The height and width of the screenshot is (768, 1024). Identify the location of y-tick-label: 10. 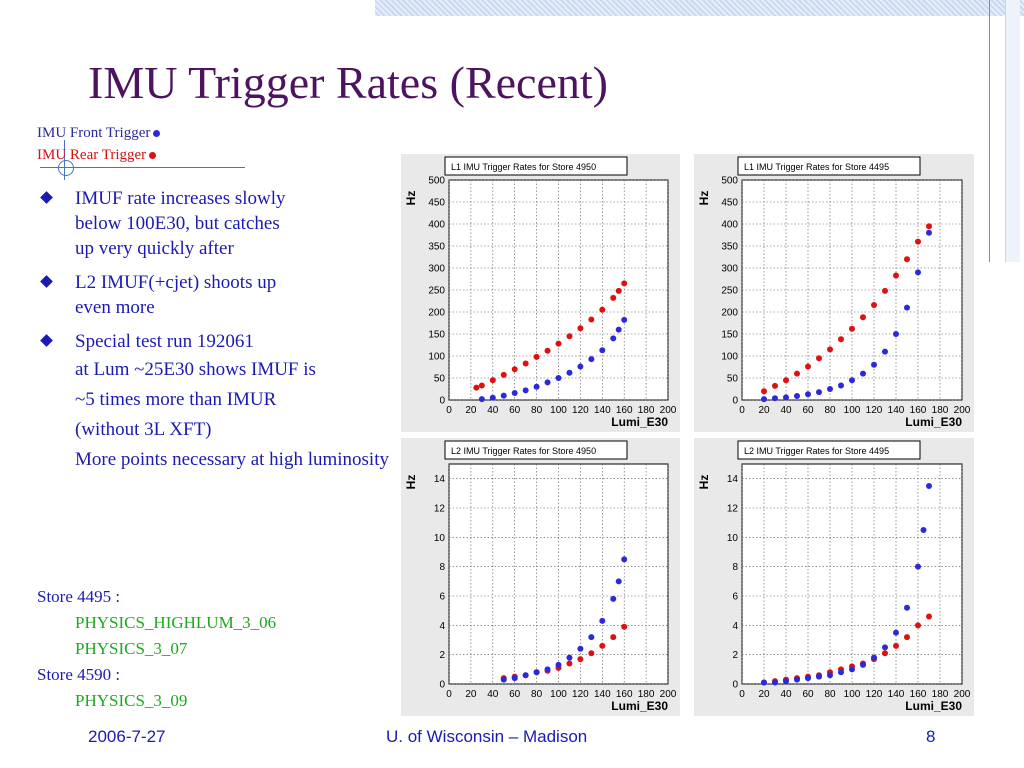
(733, 538).